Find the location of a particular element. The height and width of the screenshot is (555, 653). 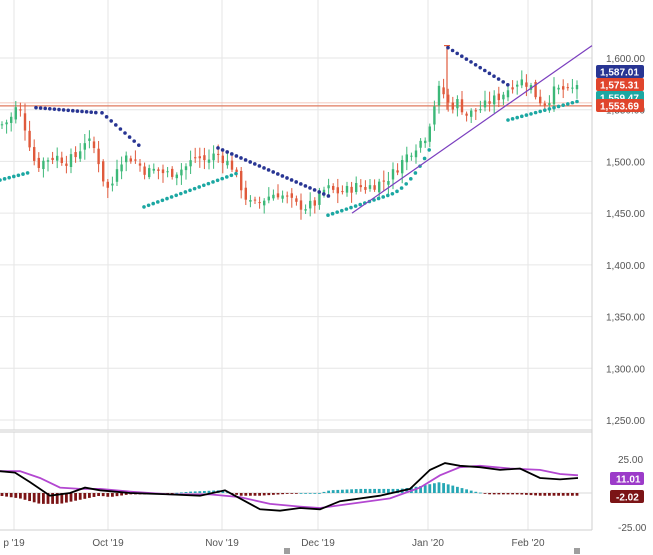

macd-signal-line is located at coordinates (289, 486).